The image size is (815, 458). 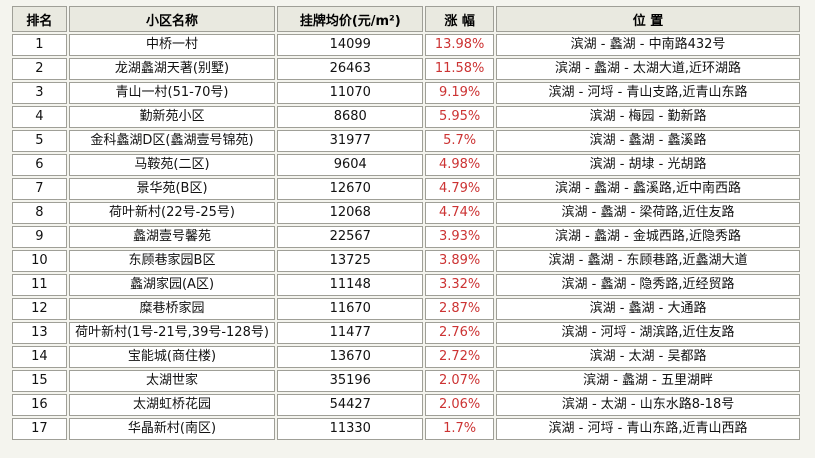 What do you see at coordinates (172, 429) in the screenshot?
I see `community-name-cell: 华晶新村(南区)` at bounding box center [172, 429].